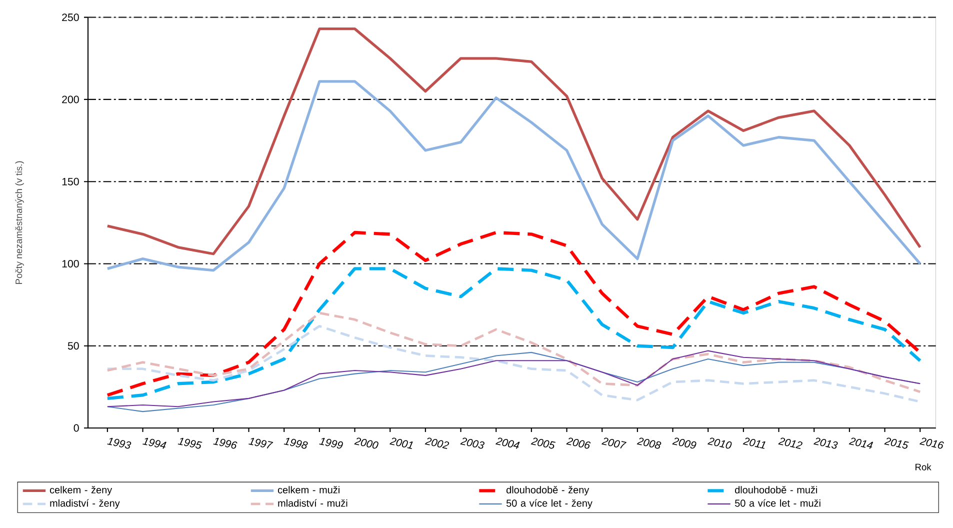 The height and width of the screenshot is (528, 953). What do you see at coordinates (366, 443) in the screenshot?
I see `x-tick-label: 2000` at bounding box center [366, 443].